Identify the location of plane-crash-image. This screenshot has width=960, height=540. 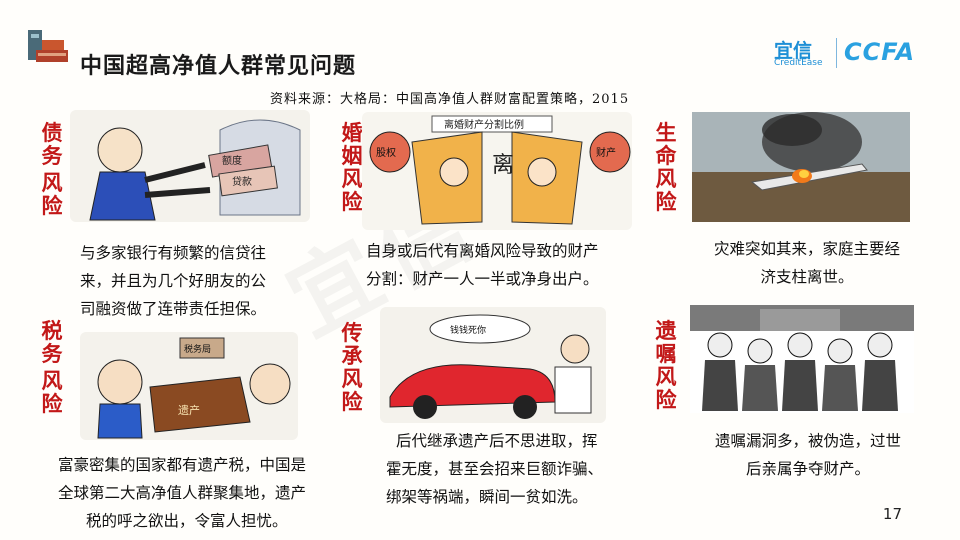
(801, 167).